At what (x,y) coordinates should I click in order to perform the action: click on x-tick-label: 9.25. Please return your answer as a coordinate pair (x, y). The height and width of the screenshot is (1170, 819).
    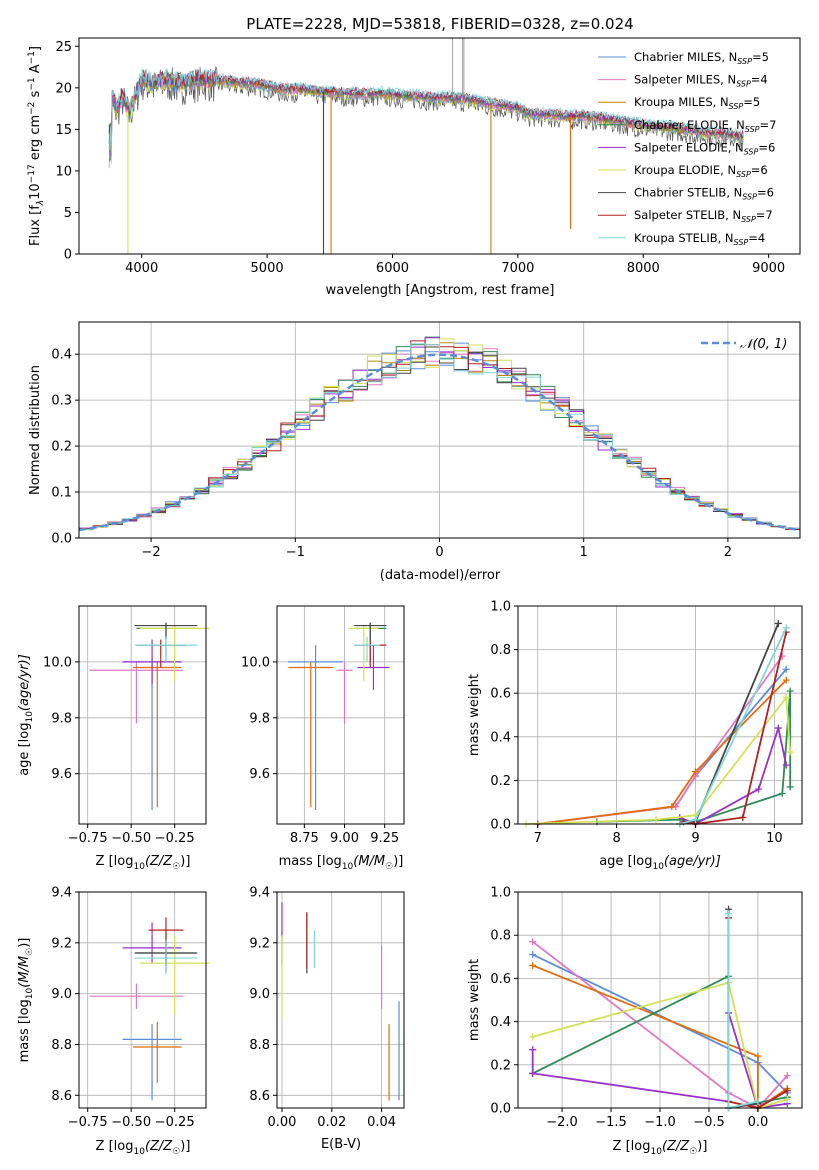
    Looking at the image, I should click on (384, 838).